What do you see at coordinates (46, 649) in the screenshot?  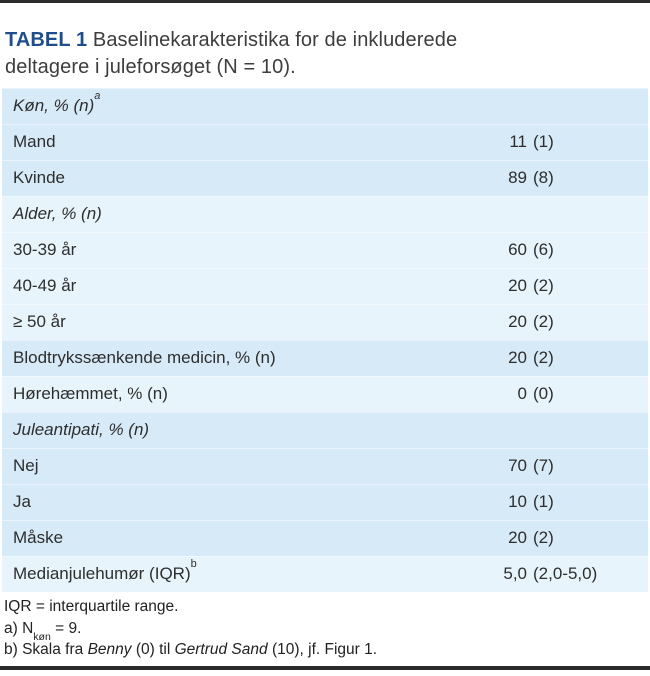 I see `footnote-text: b) Skala fra` at bounding box center [46, 649].